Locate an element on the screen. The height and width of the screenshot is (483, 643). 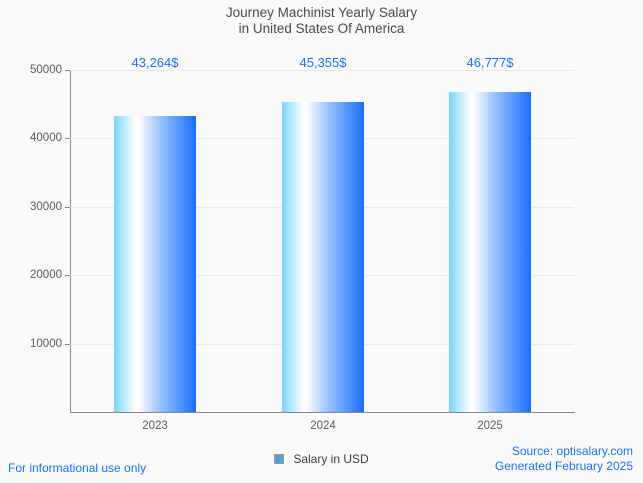
legend-swatch-icon is located at coordinates (279, 459).